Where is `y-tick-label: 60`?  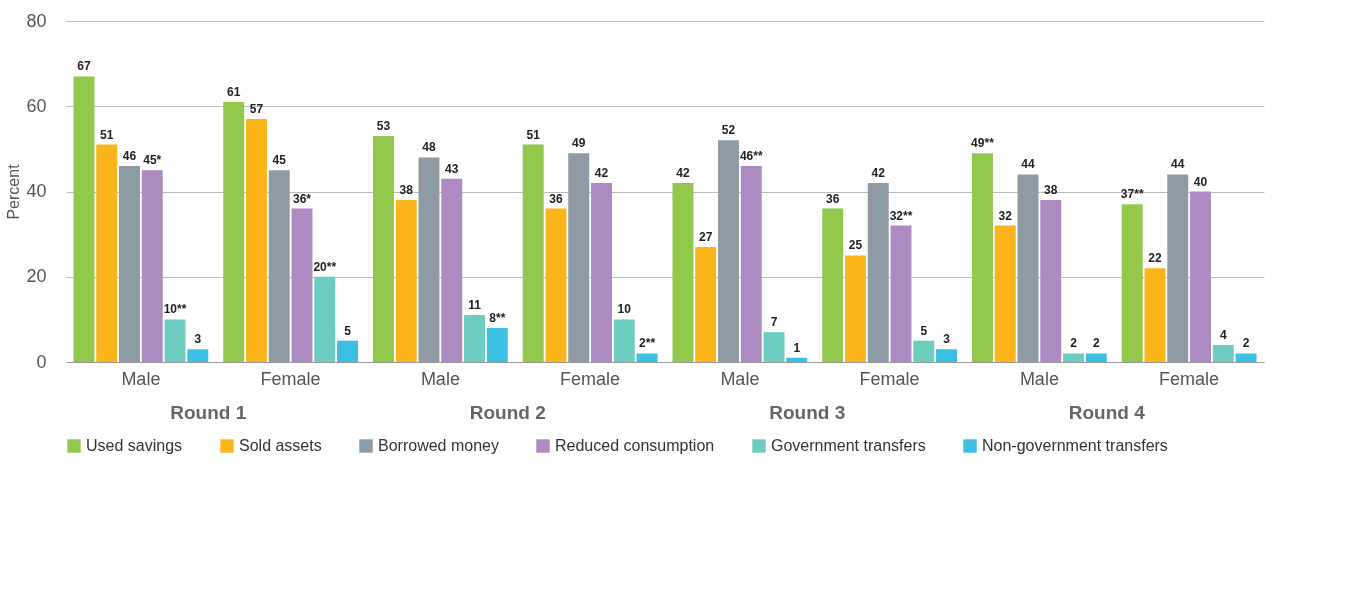 y-tick-label: 60 is located at coordinates (36, 105).